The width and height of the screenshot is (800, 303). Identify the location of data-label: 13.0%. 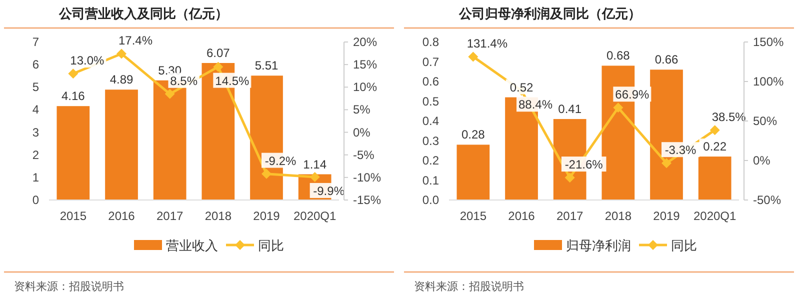
(87, 61).